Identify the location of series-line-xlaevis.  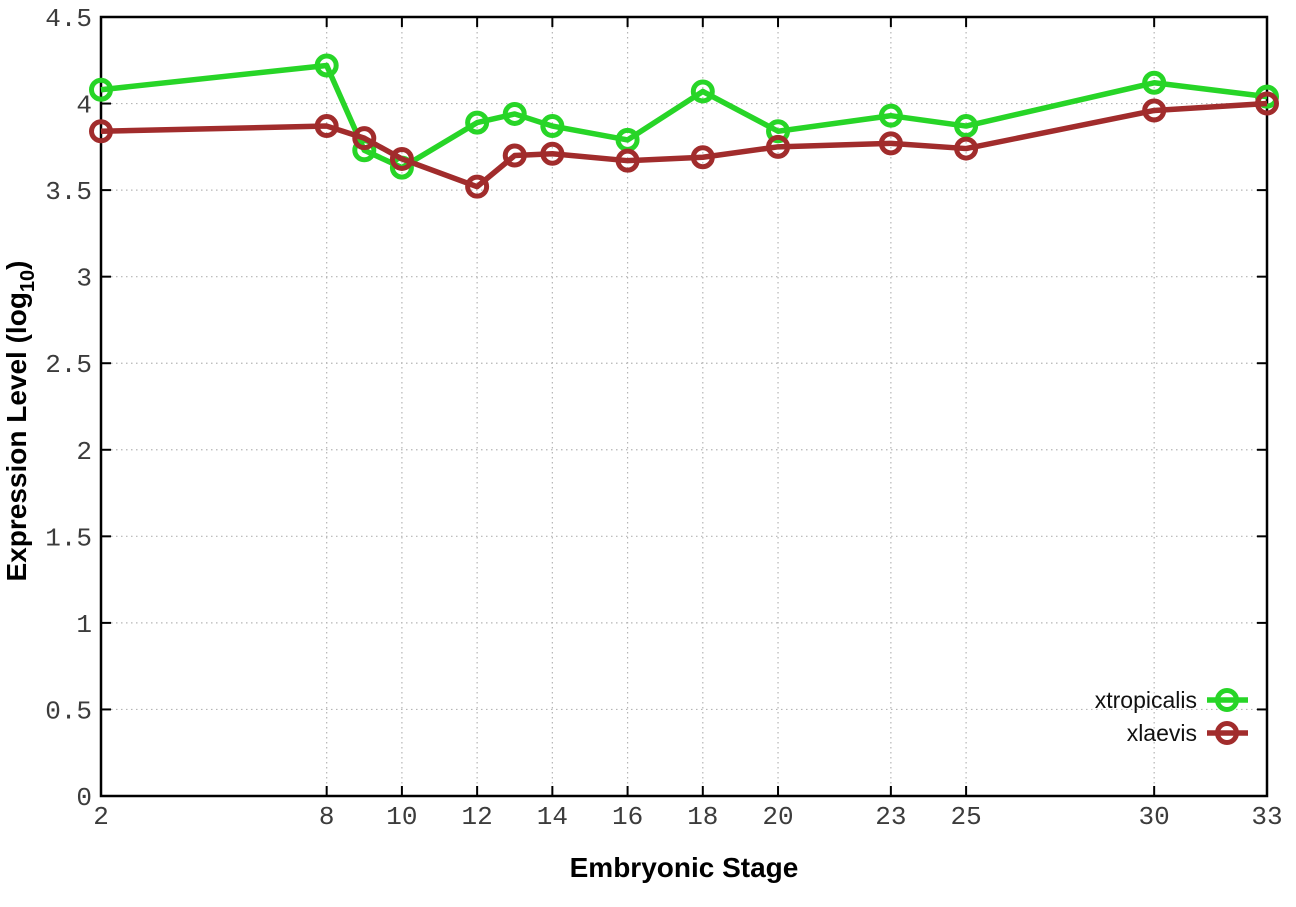
(684, 145).